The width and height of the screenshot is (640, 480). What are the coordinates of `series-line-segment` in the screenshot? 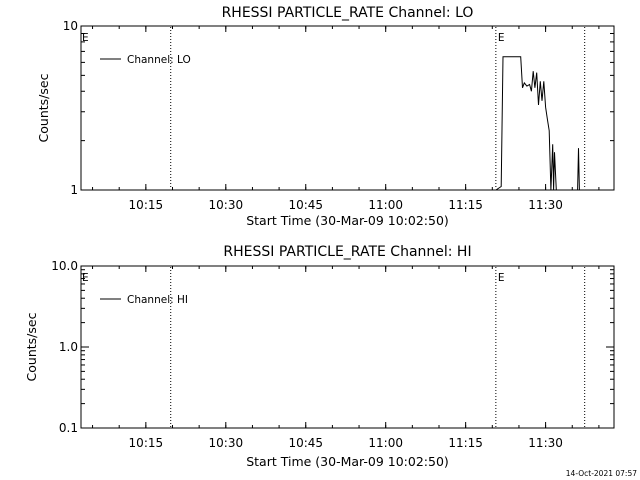 It's located at (578, 169).